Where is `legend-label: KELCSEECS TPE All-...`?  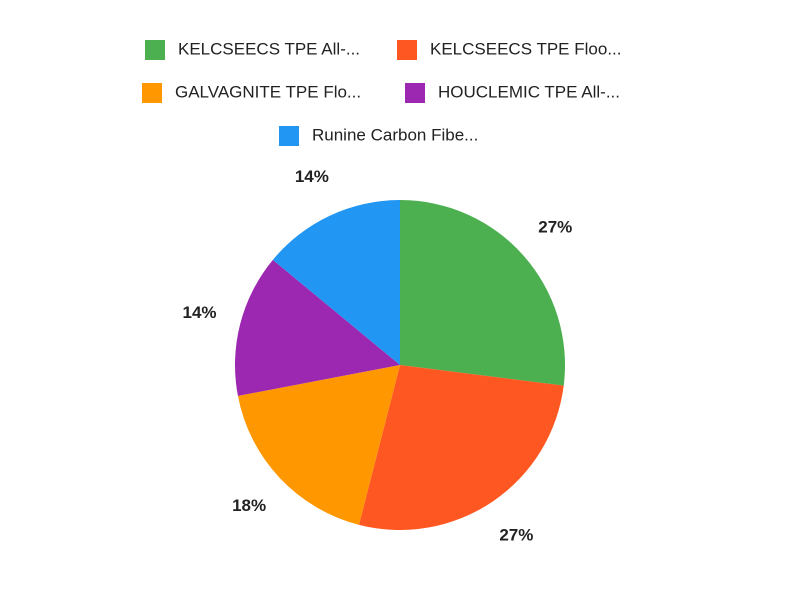 legend-label: KELCSEECS TPE All-... is located at coordinates (269, 48).